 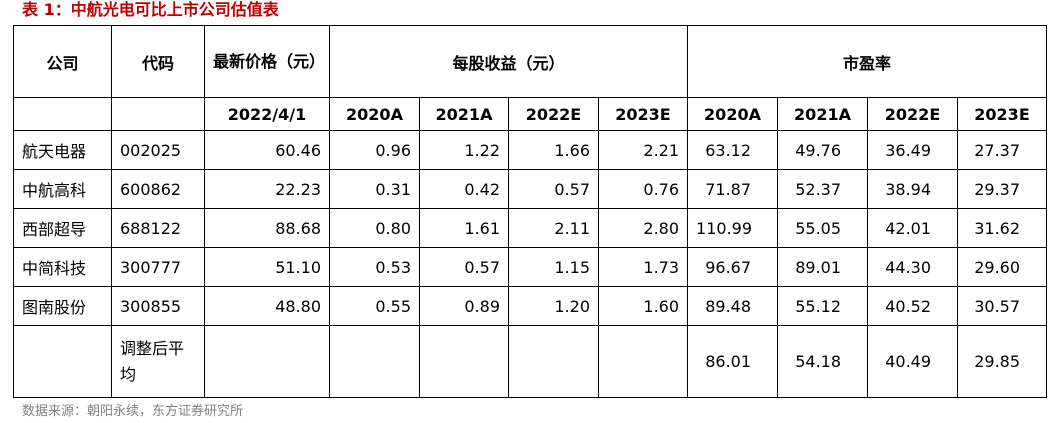 I want to click on pe-value: 30.57, so click(x=1002, y=306).